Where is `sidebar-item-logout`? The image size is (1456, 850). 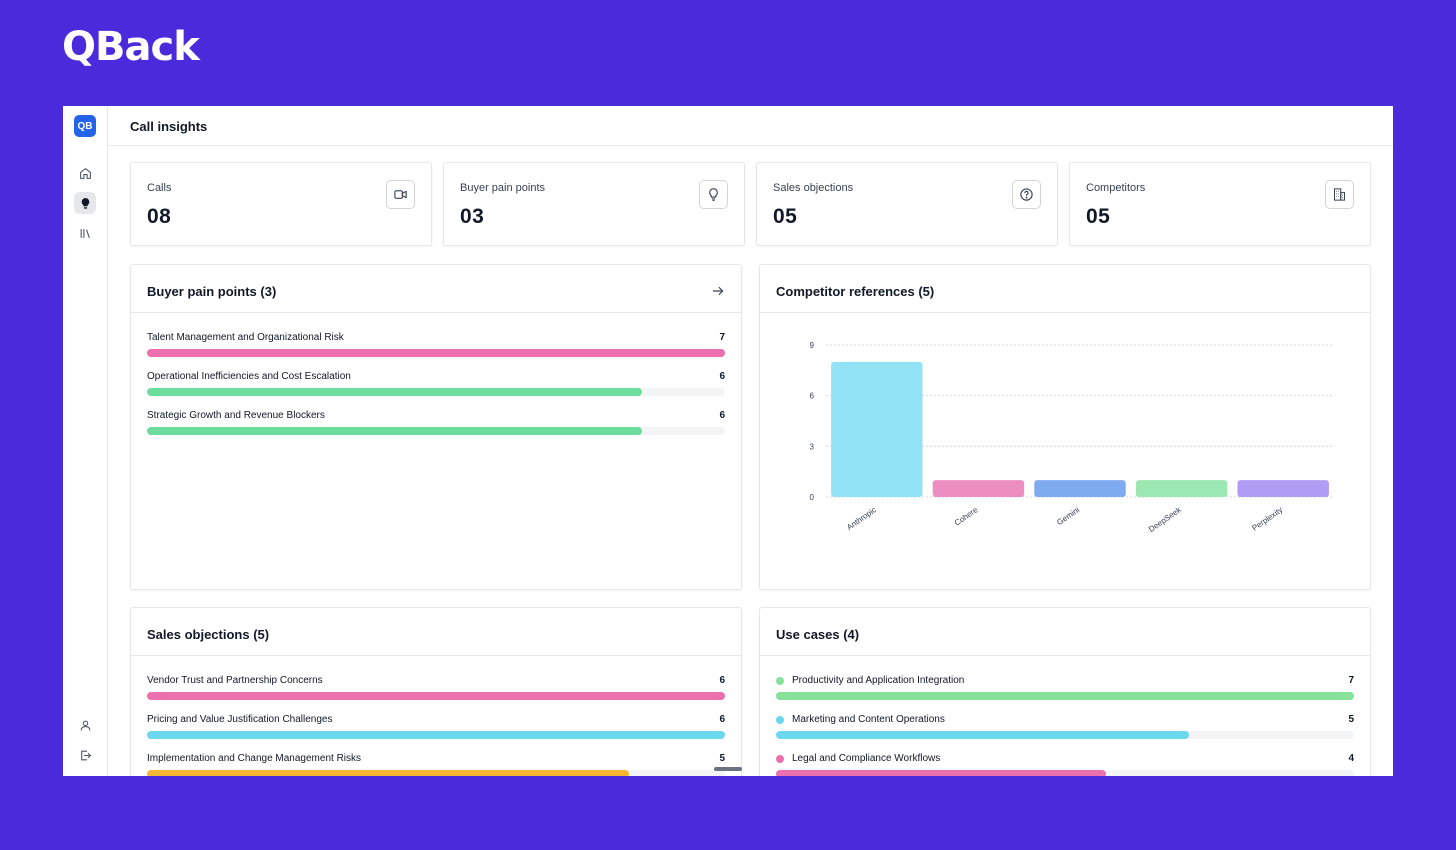 sidebar-item-logout is located at coordinates (85, 755).